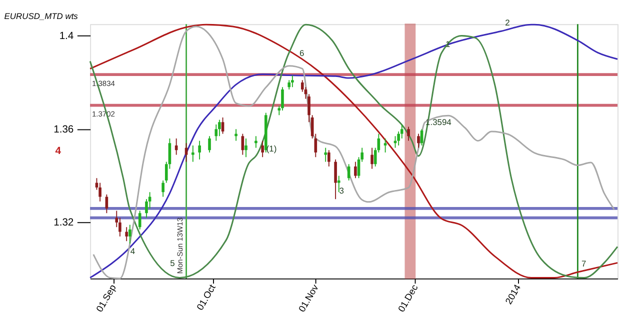 This screenshot has height=330, width=625. I want to click on ref-line-label: Mon-Sun 13W13, so click(180, 245).